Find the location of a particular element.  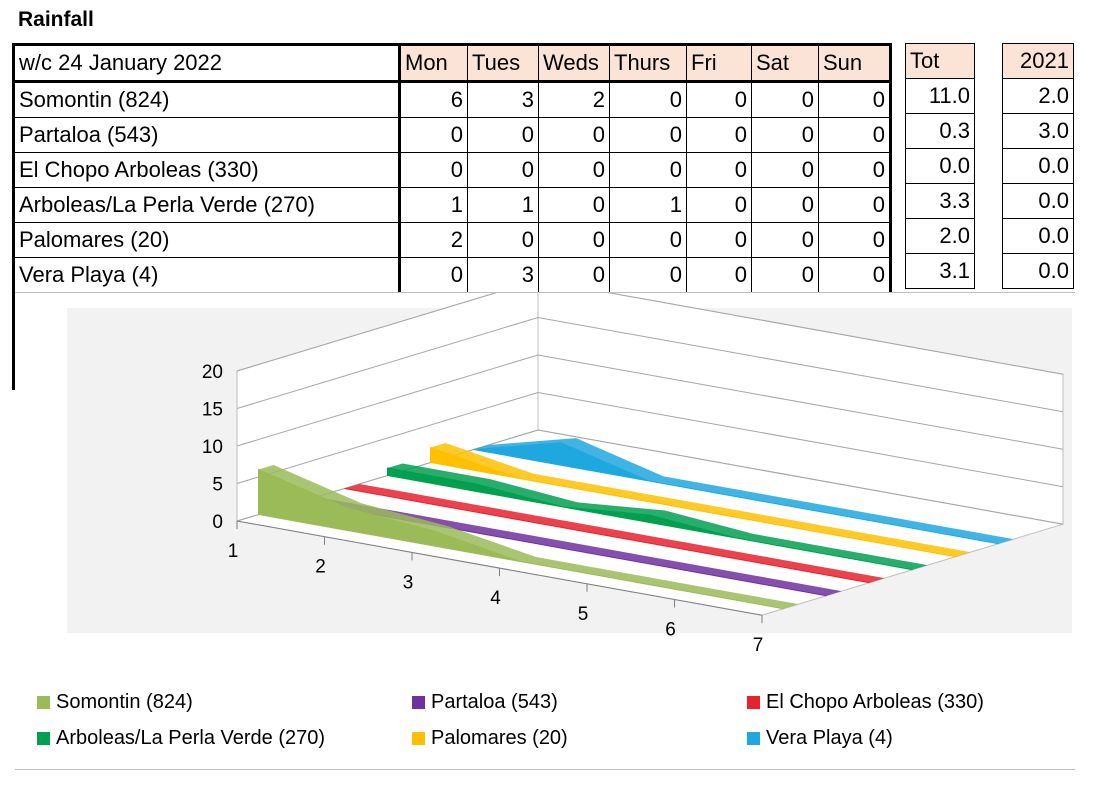

day-header: Tues is located at coordinates (503, 63).